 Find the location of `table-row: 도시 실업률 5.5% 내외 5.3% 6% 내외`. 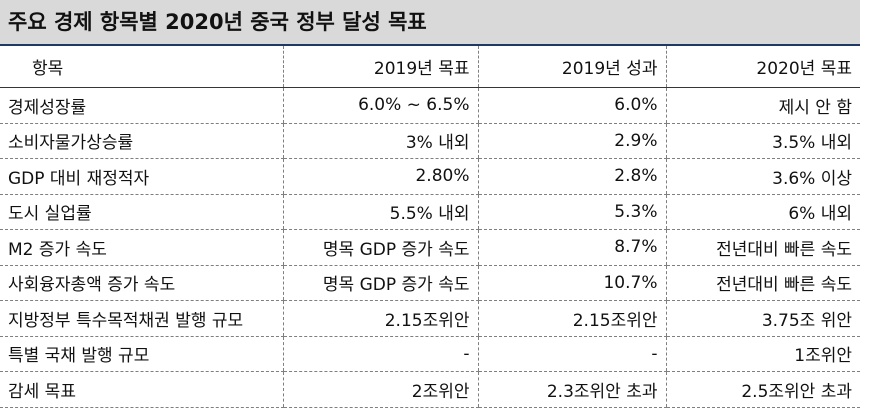

table-row: 도시 실업률 5.5% 내외 5.3% 6% 내외 is located at coordinates (430, 212).